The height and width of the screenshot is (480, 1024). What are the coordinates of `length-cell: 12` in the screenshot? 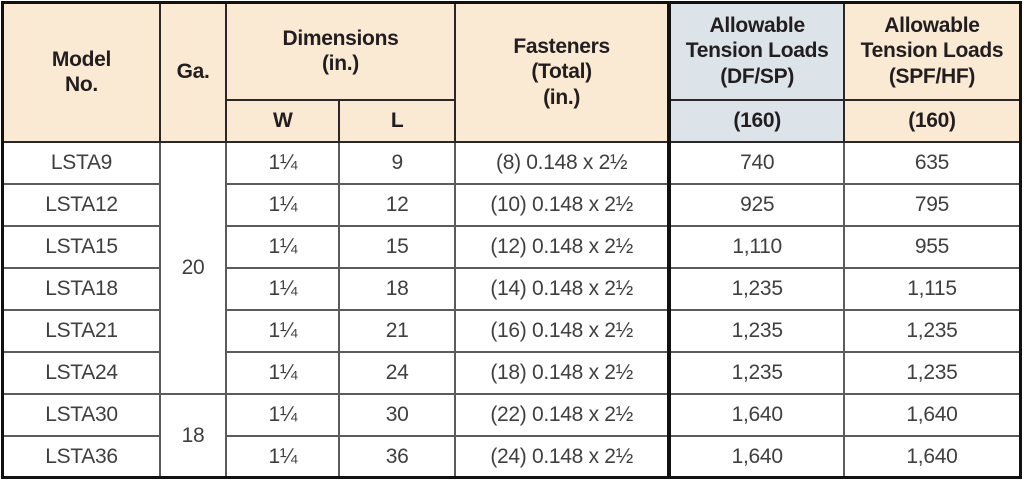 It's located at (397, 204).